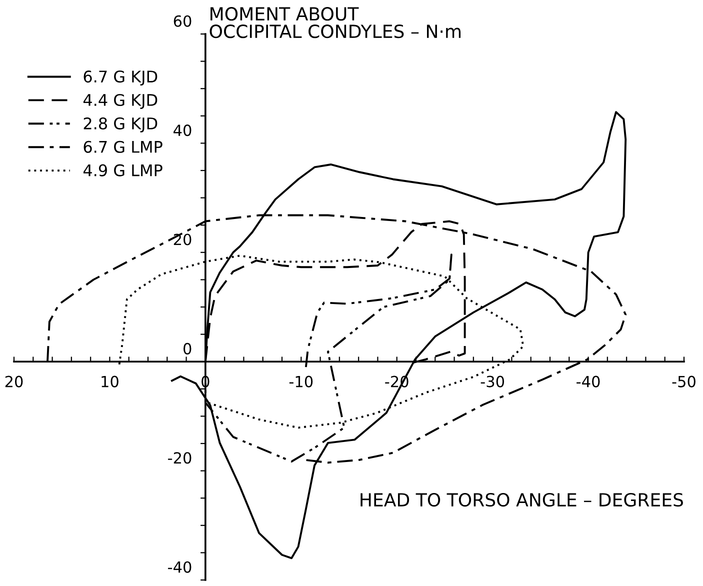  I want to click on y-tick-label: 40, so click(183, 130).